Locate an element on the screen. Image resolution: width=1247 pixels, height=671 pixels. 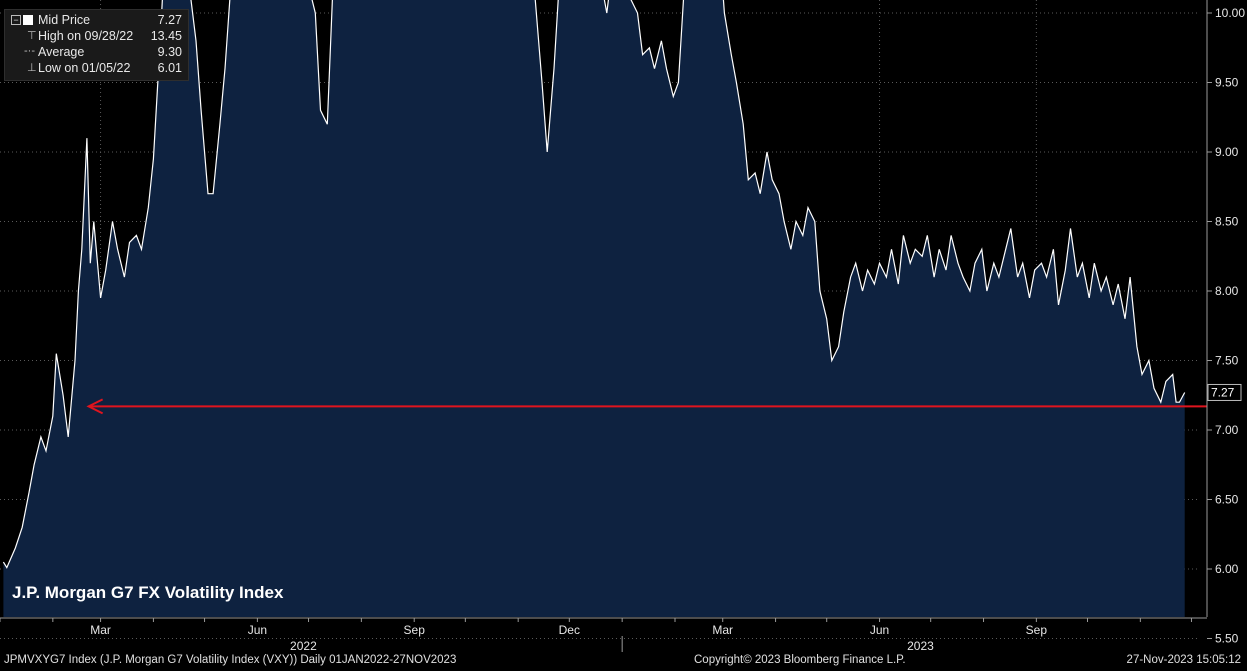
reference-arrow-head is located at coordinates (95, 406).